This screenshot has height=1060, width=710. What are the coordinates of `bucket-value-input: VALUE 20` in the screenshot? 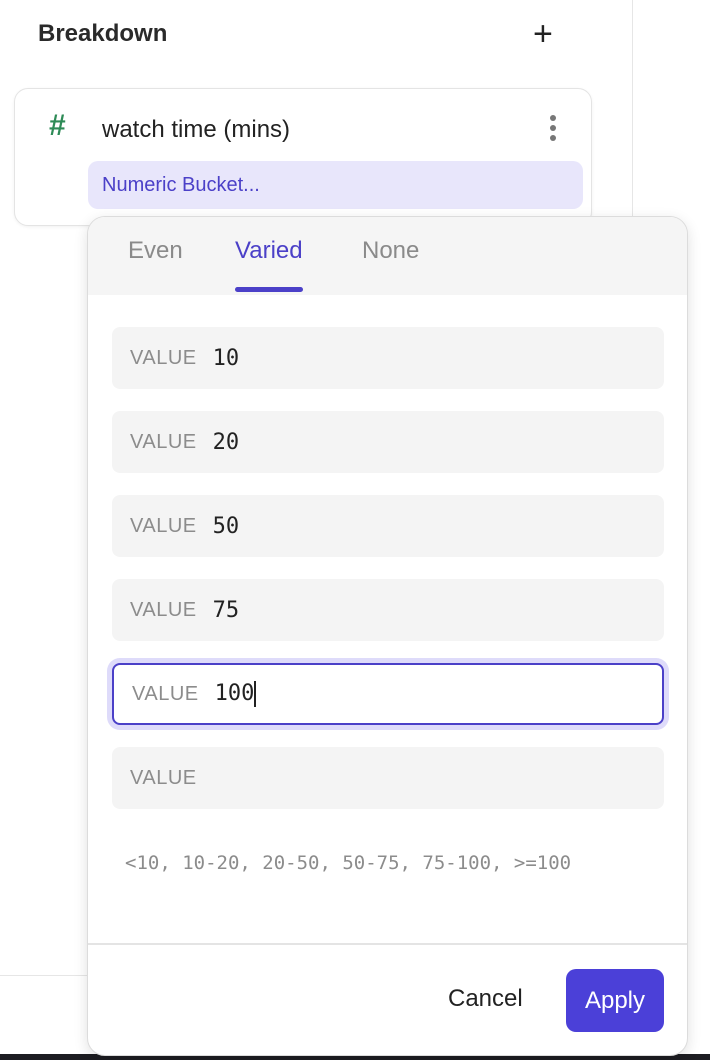 It's located at (388, 442).